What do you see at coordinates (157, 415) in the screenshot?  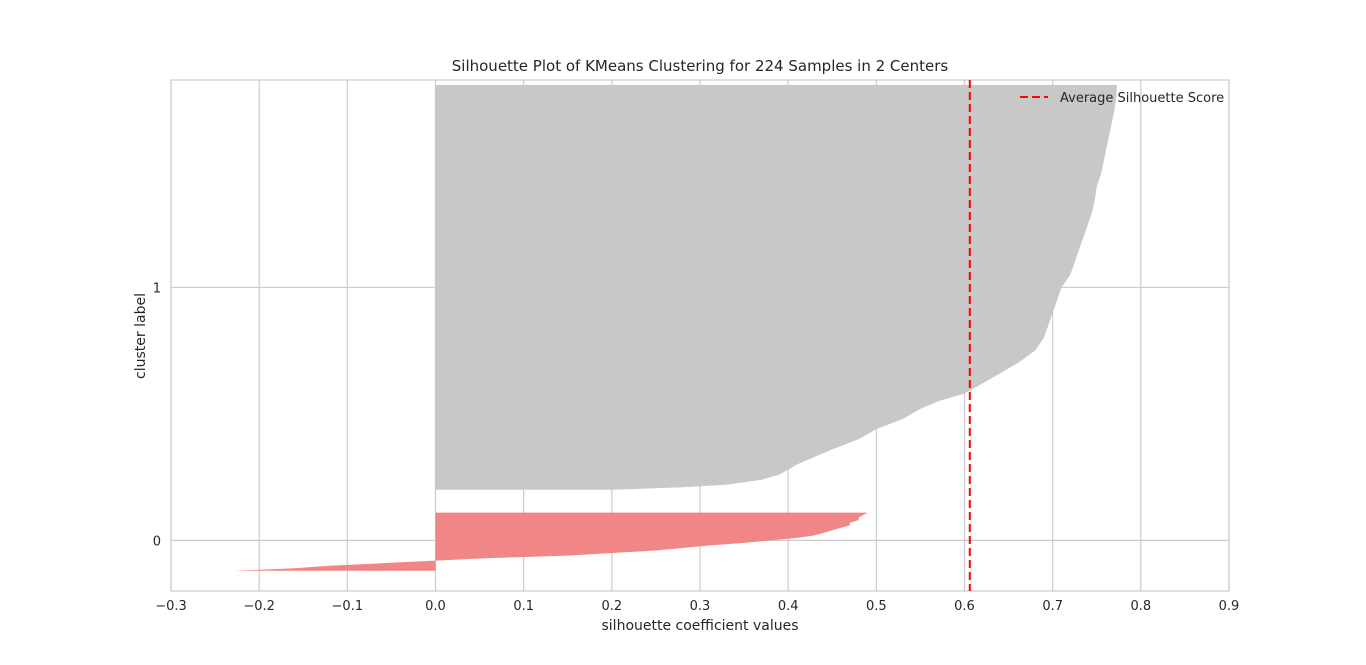 I see `y-tick-labels: 01` at bounding box center [157, 415].